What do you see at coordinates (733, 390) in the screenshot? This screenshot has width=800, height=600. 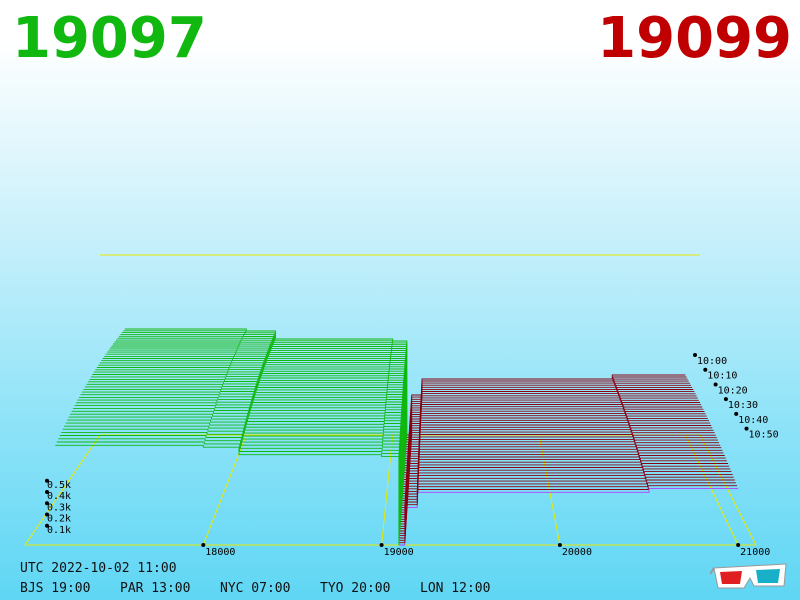 I see `z-tick-label-2: 10:20` at bounding box center [733, 390].